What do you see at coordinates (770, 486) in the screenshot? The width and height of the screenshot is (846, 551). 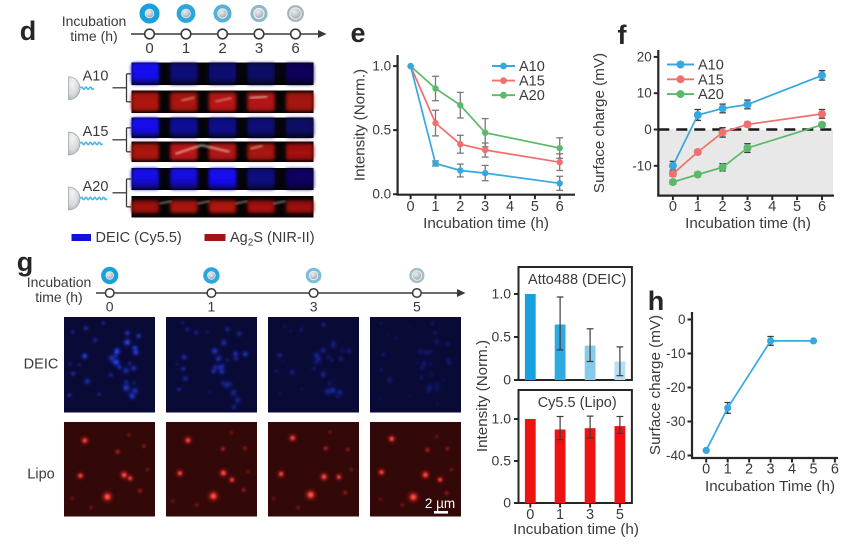 I see `svg-text: Incubation Time (h)` at bounding box center [770, 486].